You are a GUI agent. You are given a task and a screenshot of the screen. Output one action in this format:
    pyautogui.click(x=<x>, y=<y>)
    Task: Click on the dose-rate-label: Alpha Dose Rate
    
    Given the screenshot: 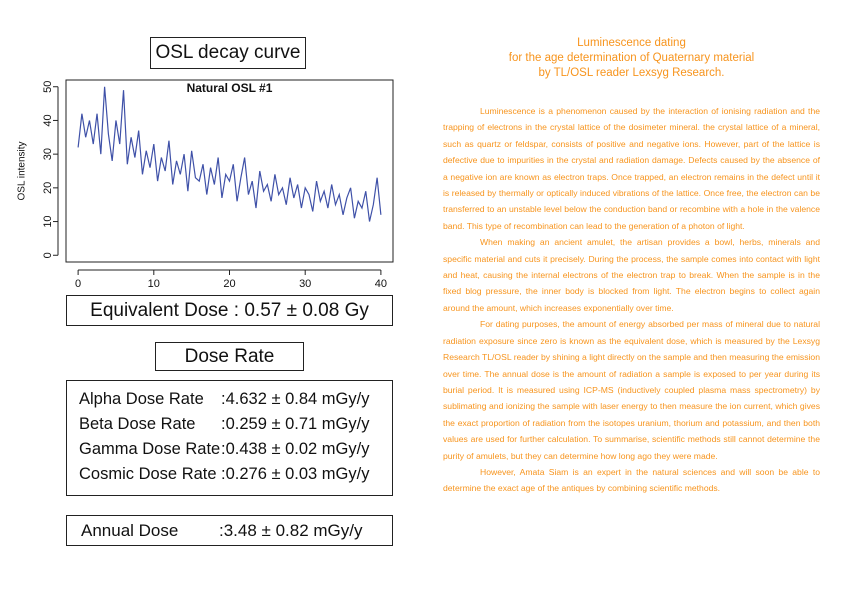 What is the action you would take?
    pyautogui.click(x=141, y=399)
    